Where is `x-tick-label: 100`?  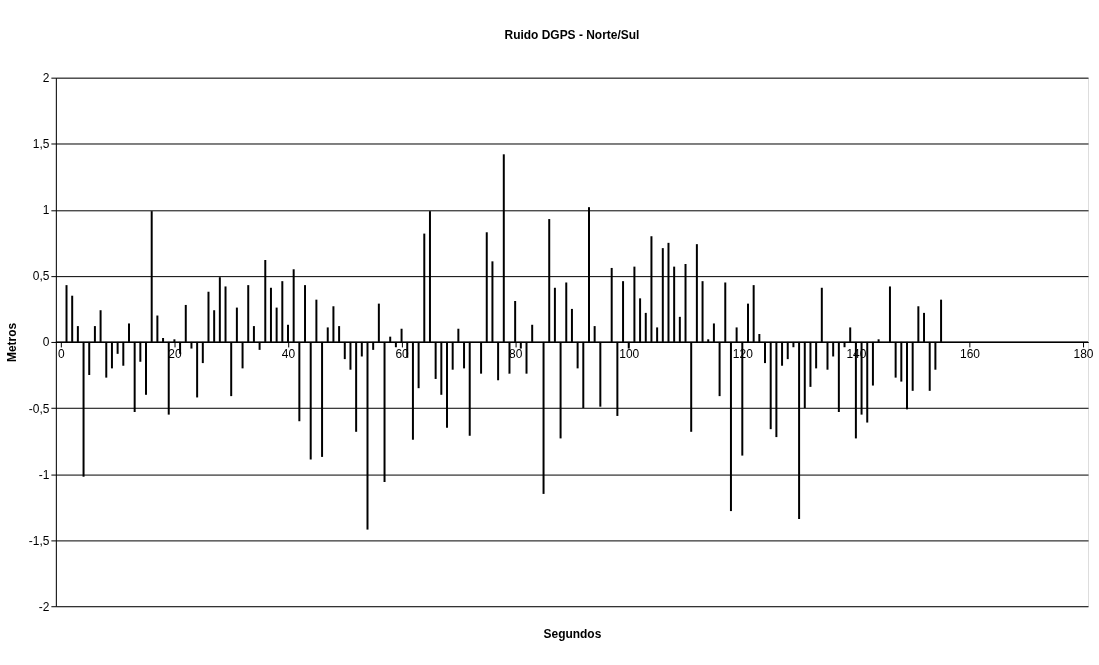
x-tick-label: 100 is located at coordinates (629, 354).